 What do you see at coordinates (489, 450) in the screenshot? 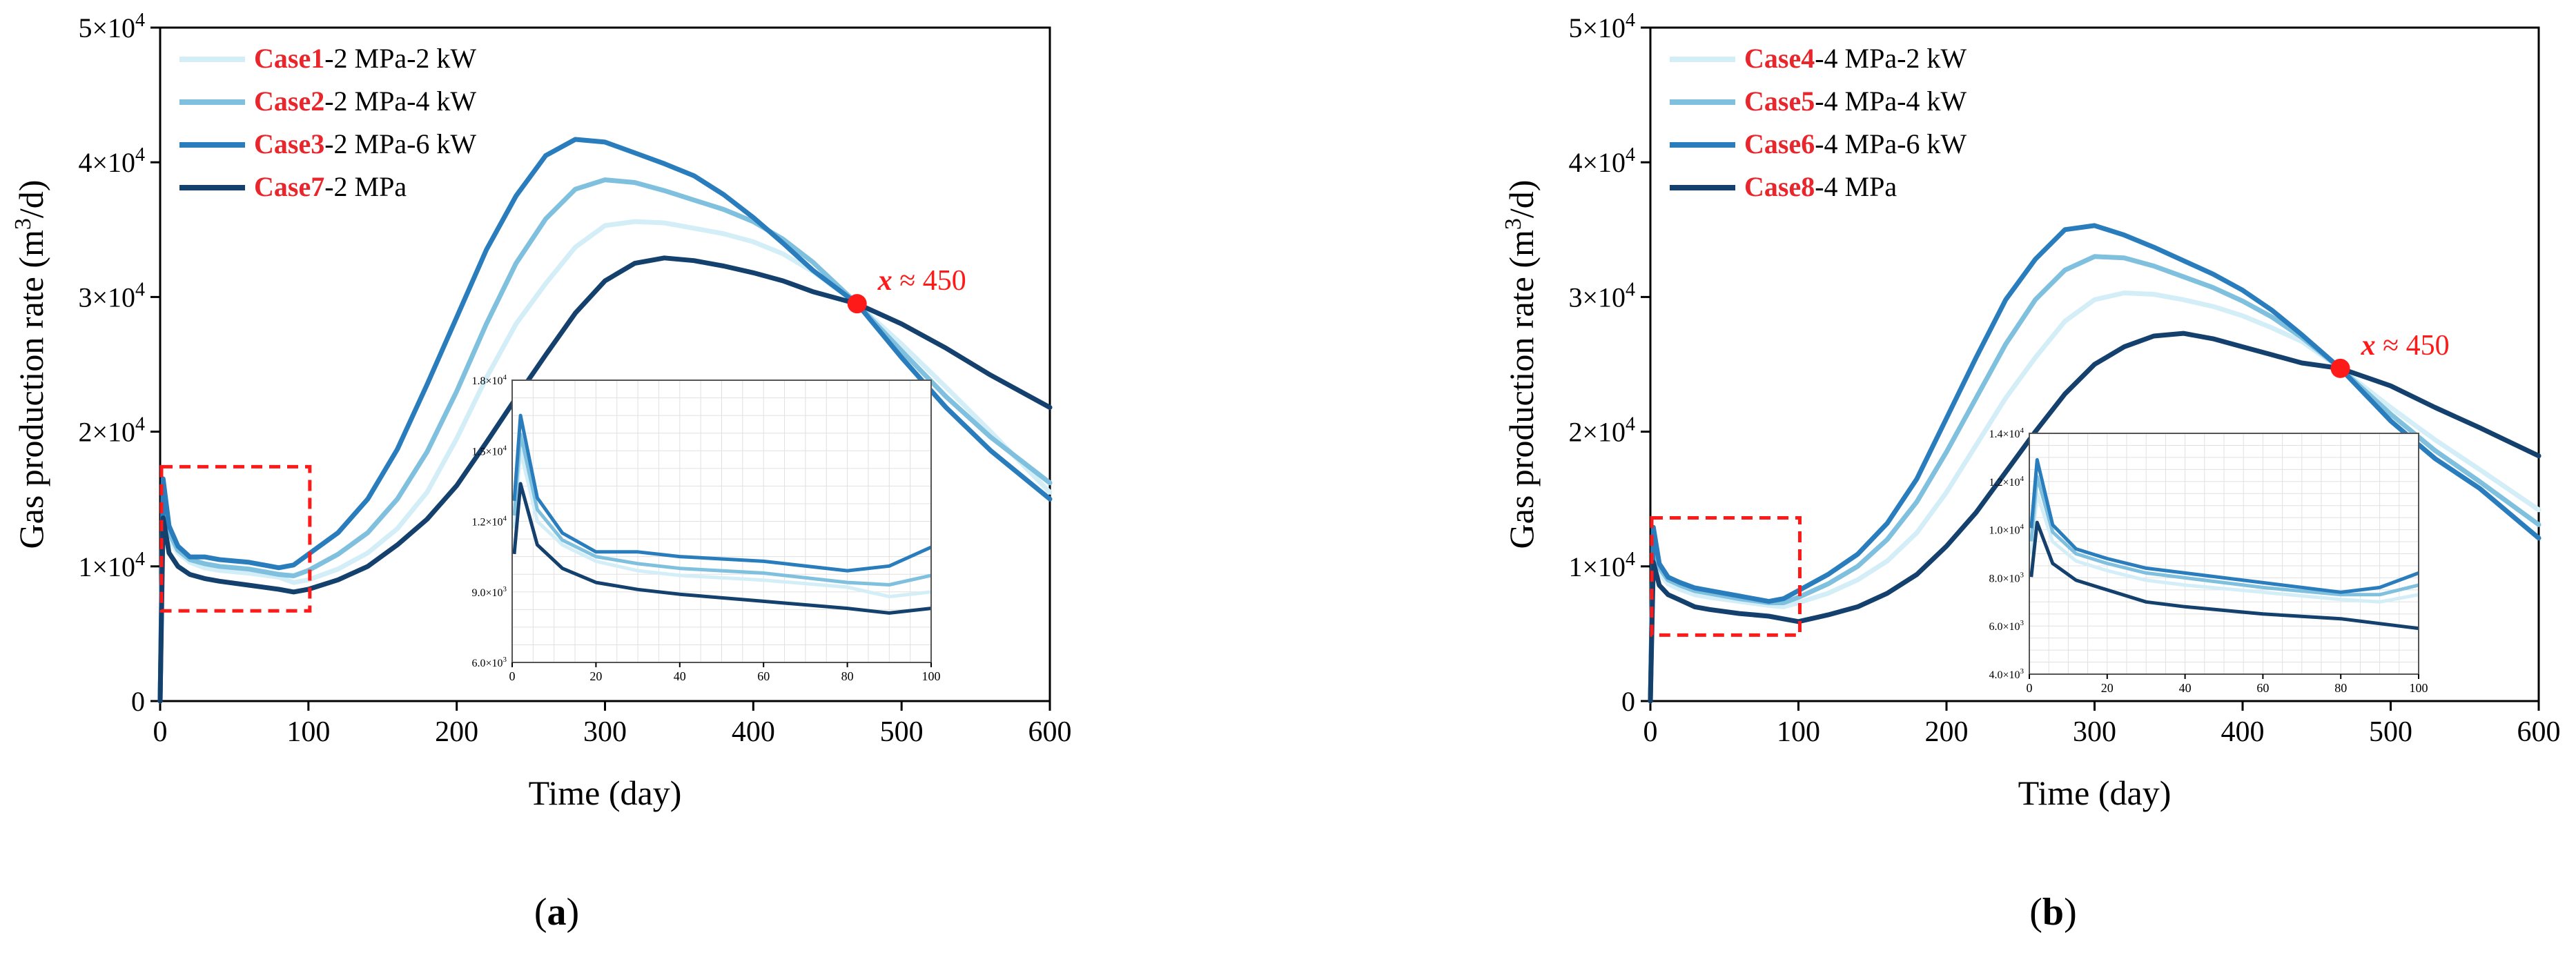
I see `inset-y-tick-label: 1.5×10⁴` at bounding box center [489, 450].